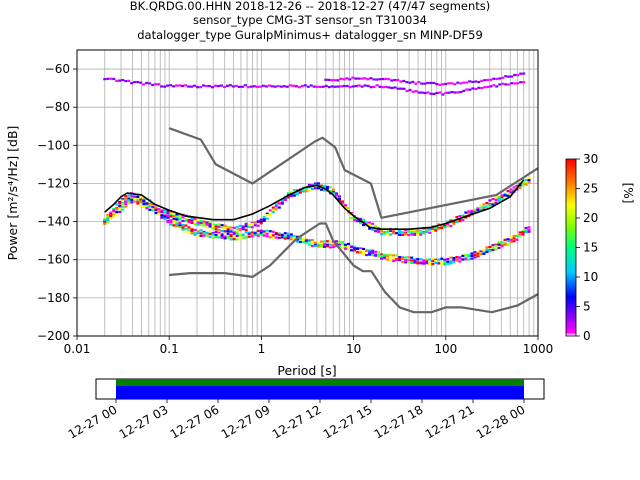 Image resolution: width=640 pixels, height=480 pixels. What do you see at coordinates (57, 202) in the screenshot?
I see `y-axis-ticks: −60 −80 −100 −120 −140 −160 −180 −200` at bounding box center [57, 202].